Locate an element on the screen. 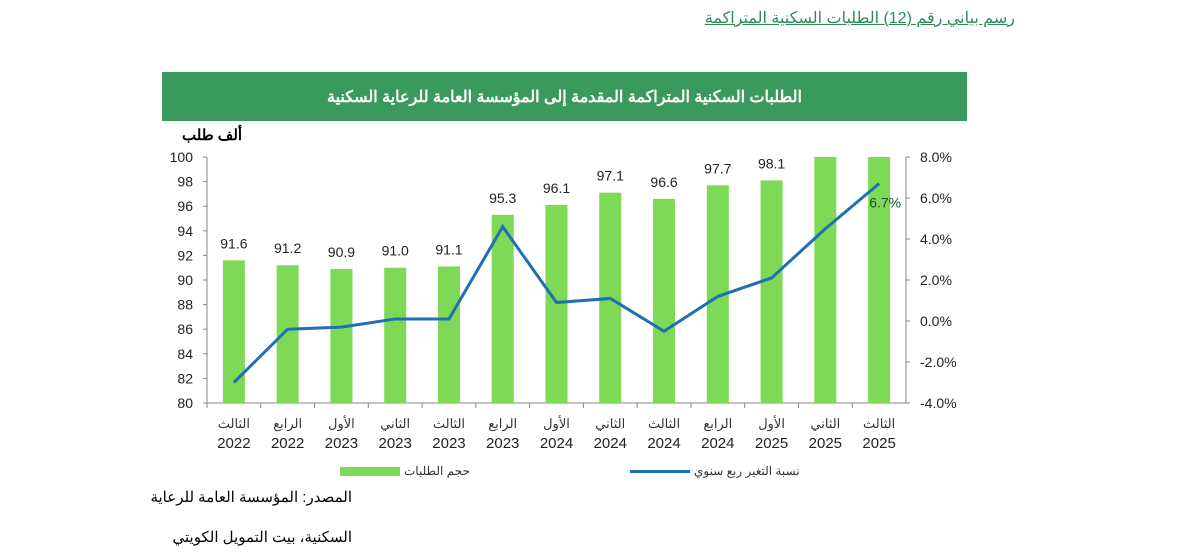 Image resolution: width=1200 pixels, height=552 pixels. bar-data-label: 91.1 is located at coordinates (448, 249).